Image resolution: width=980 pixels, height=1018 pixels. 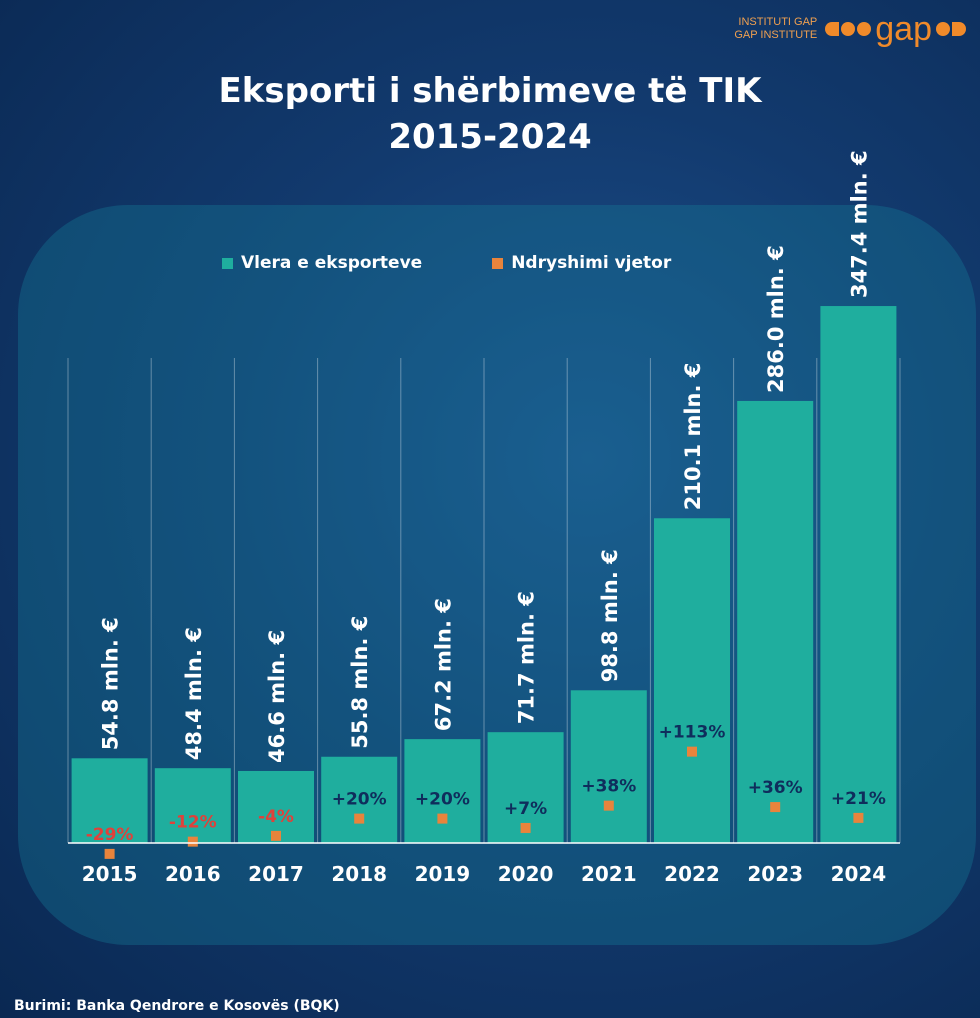 What do you see at coordinates (776, 35) in the screenshot?
I see `logo-line-2: GAP INSTITUTE` at bounding box center [776, 35].